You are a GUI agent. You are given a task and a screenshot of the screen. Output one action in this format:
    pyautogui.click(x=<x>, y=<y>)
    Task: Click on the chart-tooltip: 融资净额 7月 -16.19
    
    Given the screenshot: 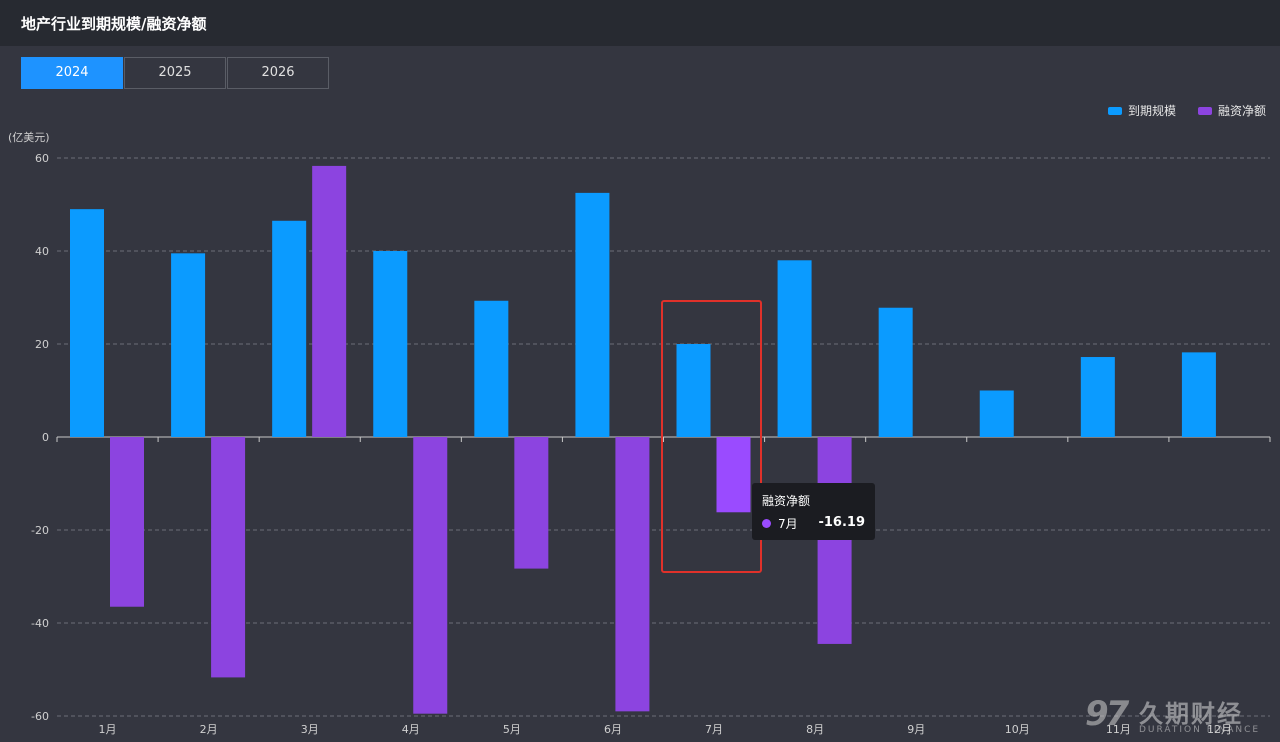 What is the action you would take?
    pyautogui.click(x=813, y=511)
    